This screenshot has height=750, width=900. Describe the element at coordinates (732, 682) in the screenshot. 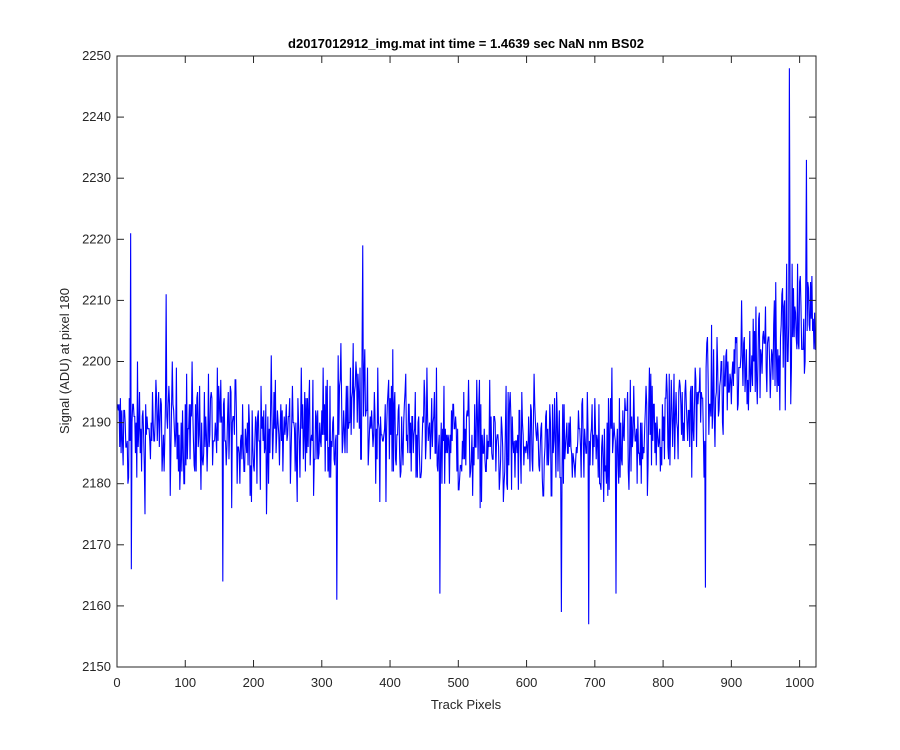

I see `x-tick-label: 900` at that location.